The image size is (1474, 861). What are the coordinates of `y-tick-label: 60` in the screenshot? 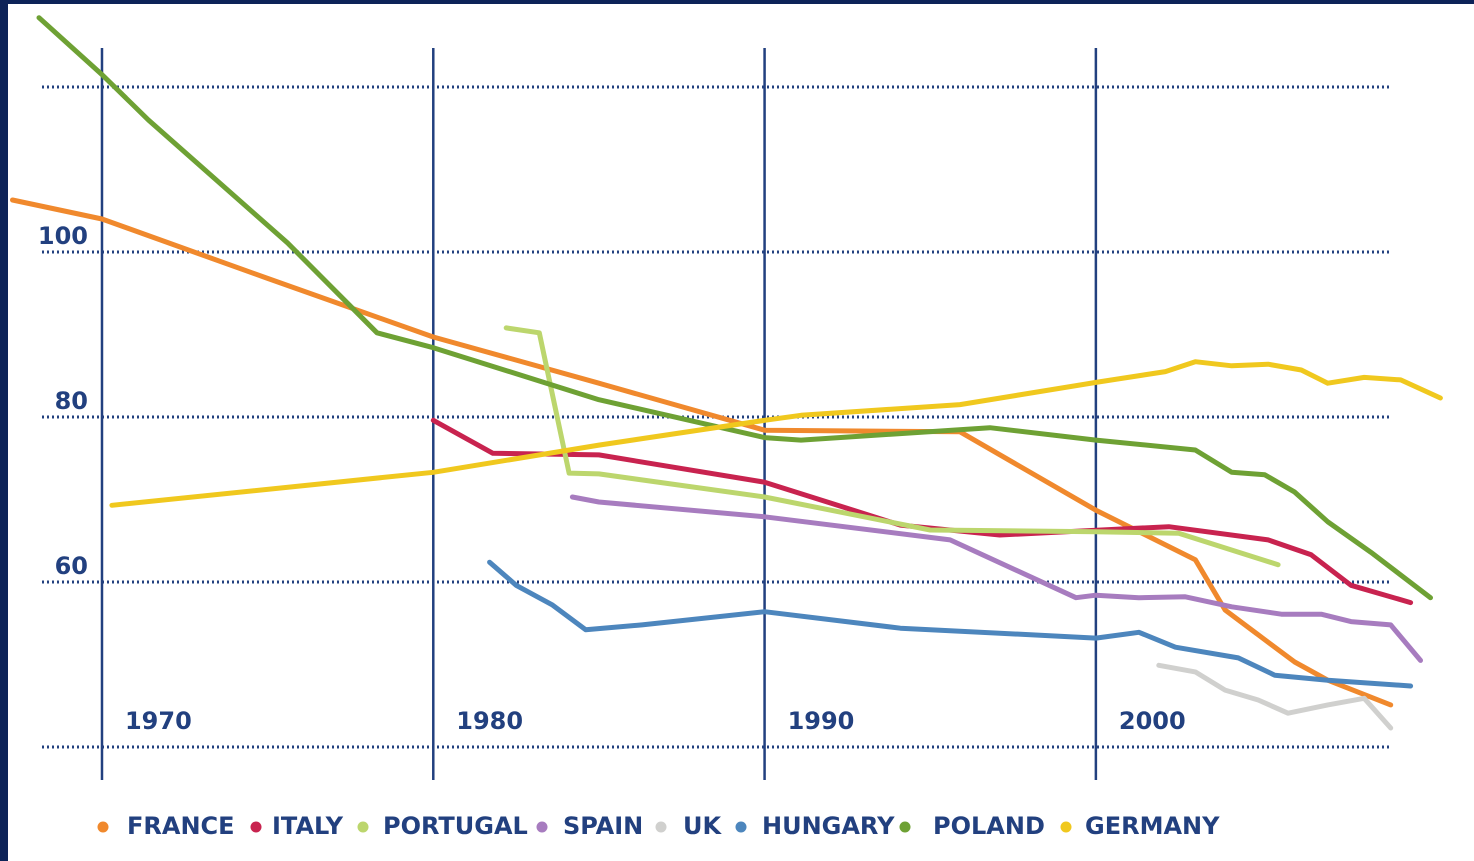 It's located at (71, 566).